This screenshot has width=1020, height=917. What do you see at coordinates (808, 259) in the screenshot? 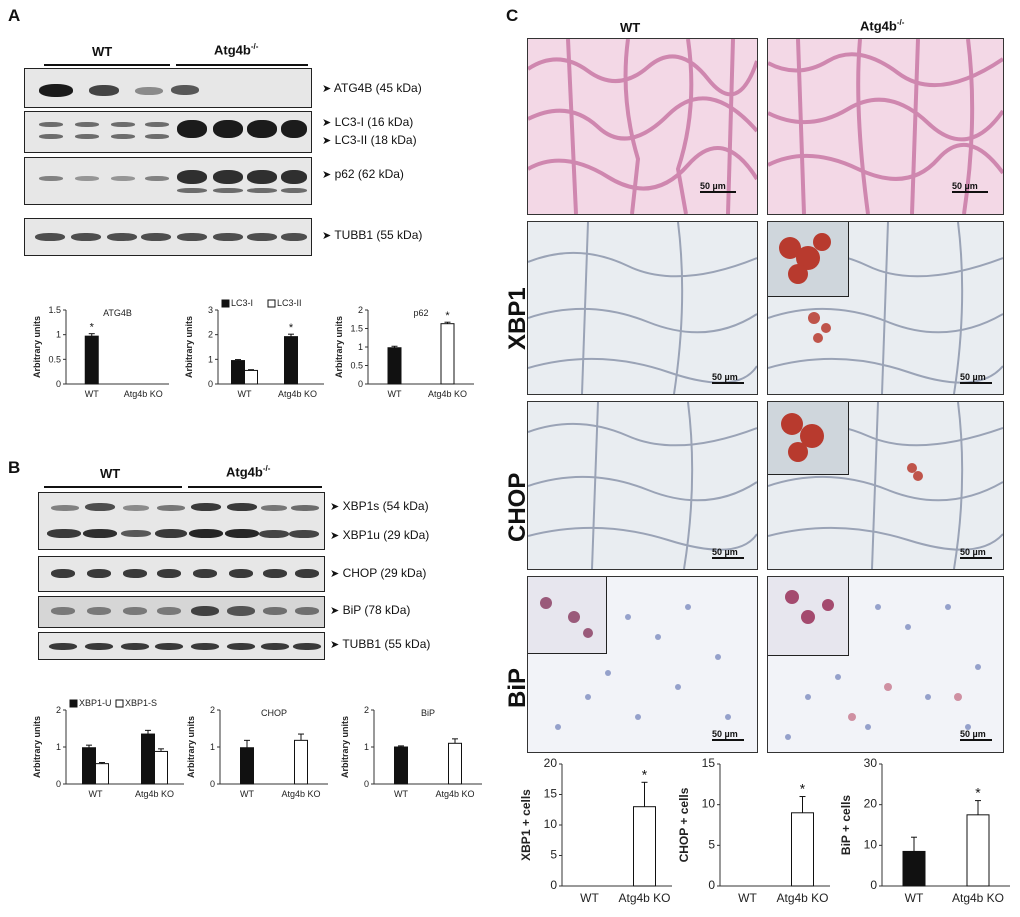
I see `inset-xbp1` at bounding box center [808, 259].